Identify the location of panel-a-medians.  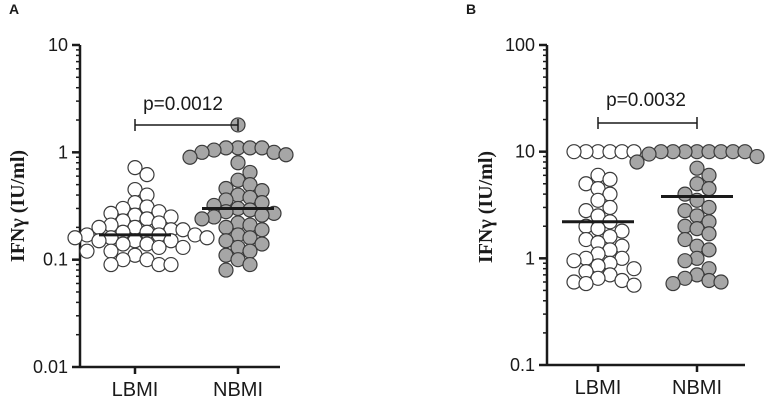
(186, 221).